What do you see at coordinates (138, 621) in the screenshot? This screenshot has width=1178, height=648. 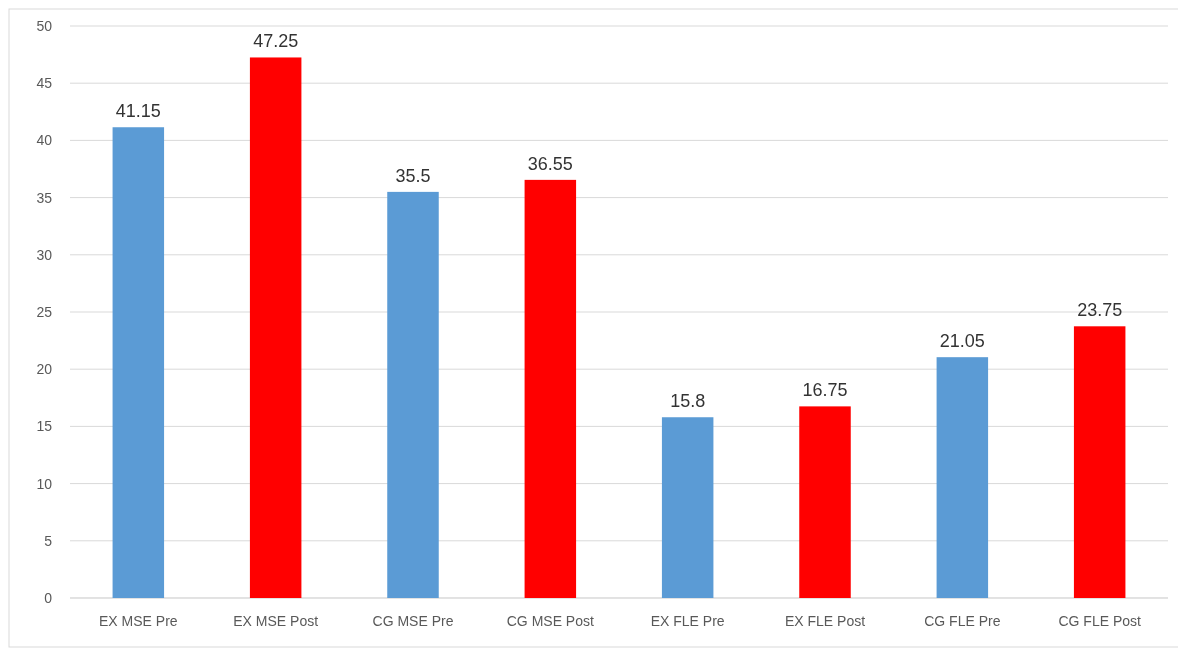 I see `x-tick-label: EX MSE Pre` at bounding box center [138, 621].